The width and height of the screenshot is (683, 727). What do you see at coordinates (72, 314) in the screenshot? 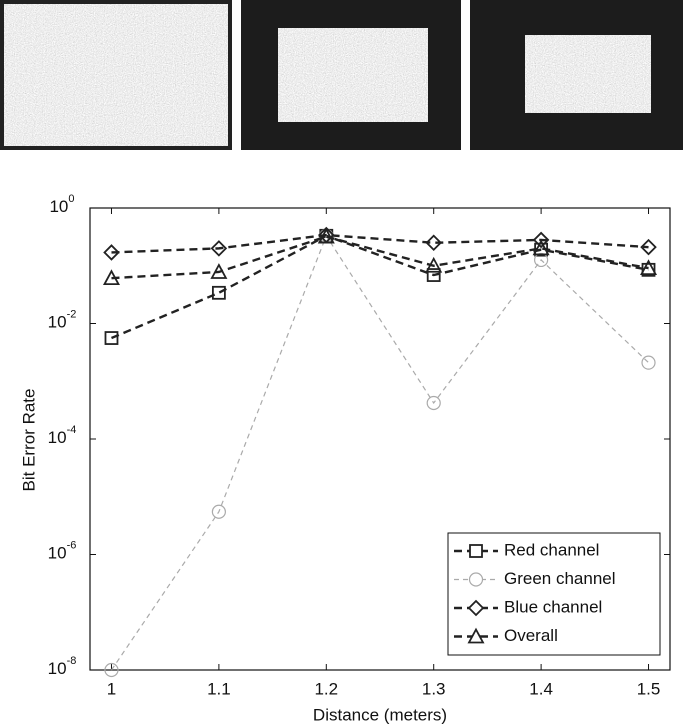
I see `y-tick-exponent: -2` at bounding box center [72, 314].